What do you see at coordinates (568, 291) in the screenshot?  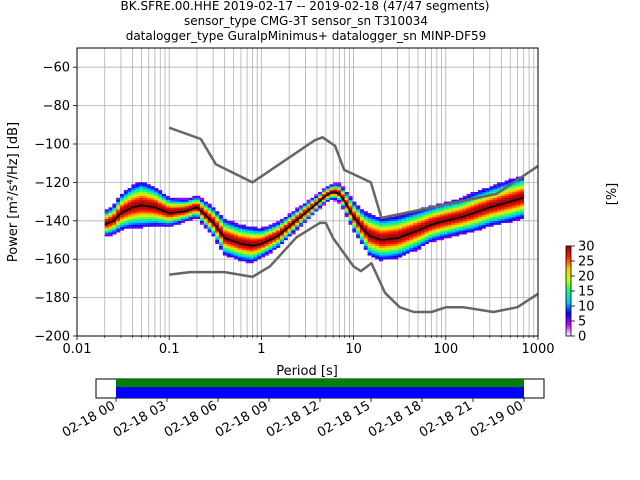 I see `colorbar-bar` at bounding box center [568, 291].